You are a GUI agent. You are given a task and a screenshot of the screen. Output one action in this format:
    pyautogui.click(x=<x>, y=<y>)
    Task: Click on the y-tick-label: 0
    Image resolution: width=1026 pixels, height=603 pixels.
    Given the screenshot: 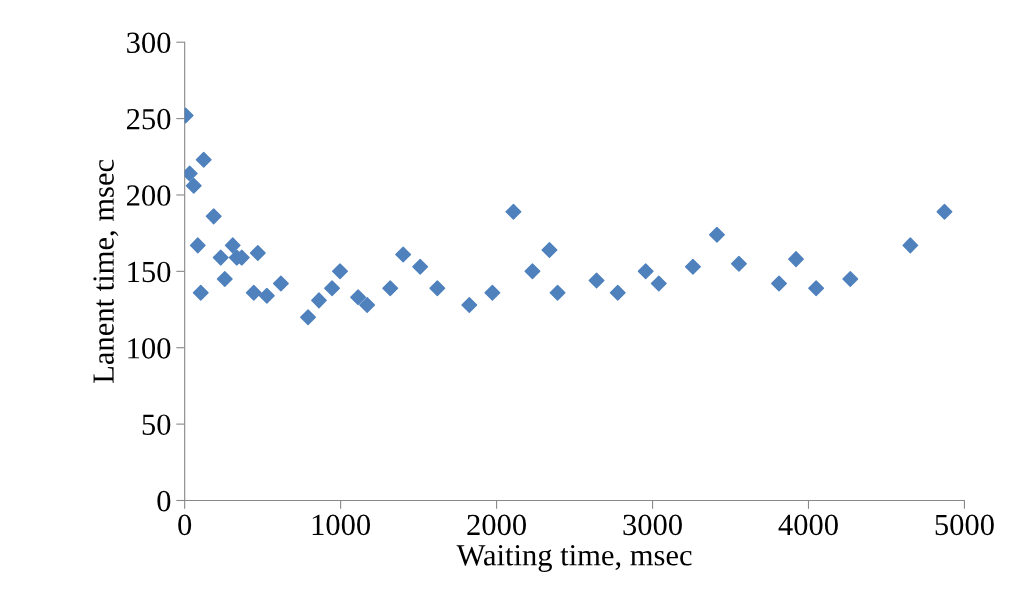 What is the action you would take?
    pyautogui.click(x=164, y=501)
    